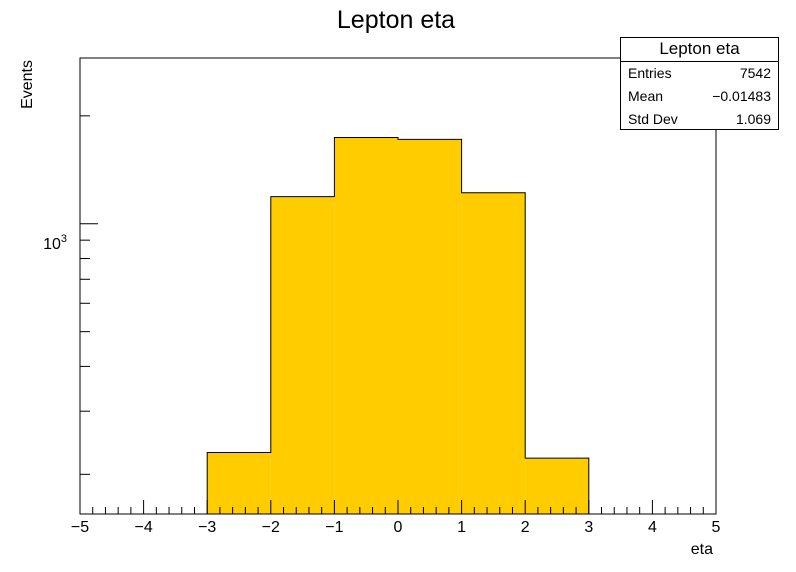 Image resolution: width=796 pixels, height=572 pixels. I want to click on stats-value-entries: 7542, so click(755, 73).